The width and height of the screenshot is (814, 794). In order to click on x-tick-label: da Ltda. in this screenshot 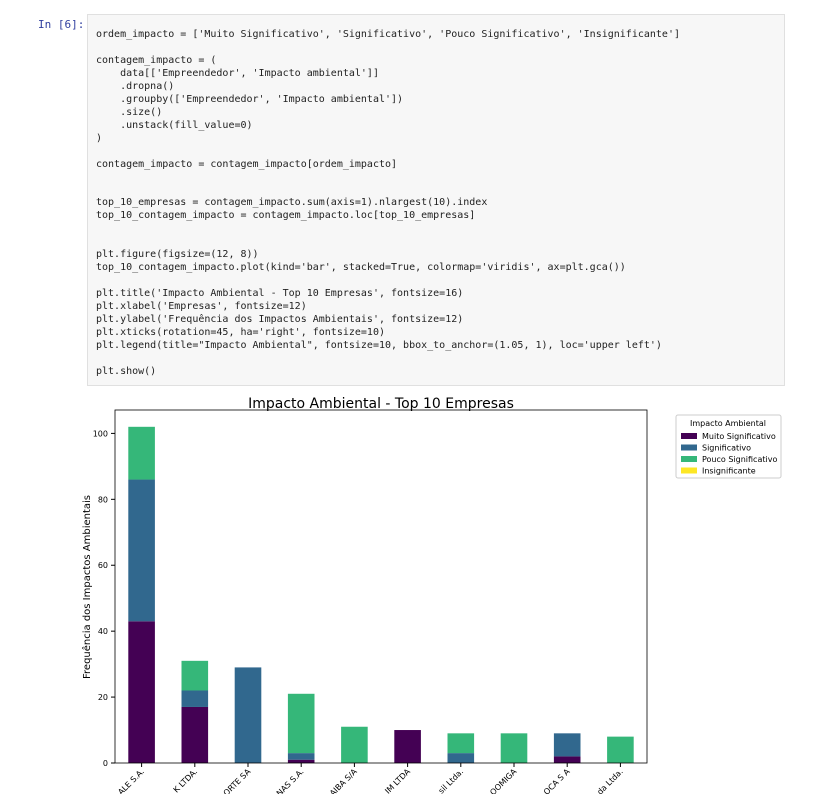, I will do `click(609, 780)`.